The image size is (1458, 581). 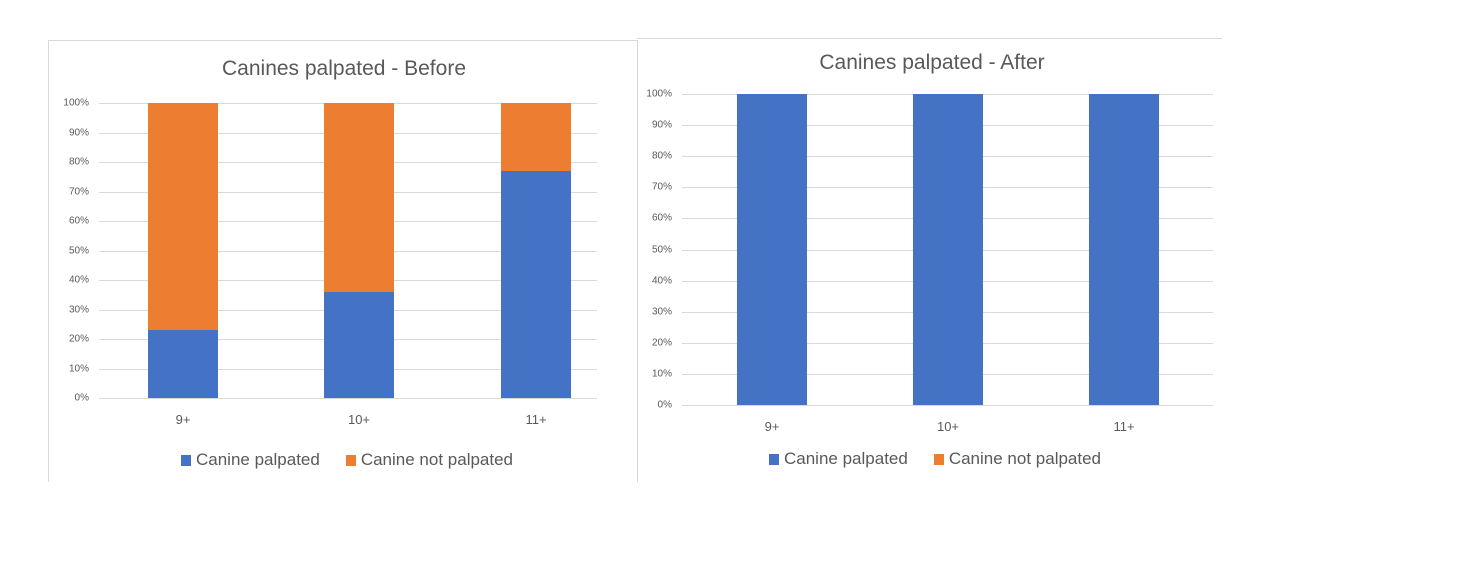 What do you see at coordinates (343, 40) in the screenshot?
I see `before-chart-top-border` at bounding box center [343, 40].